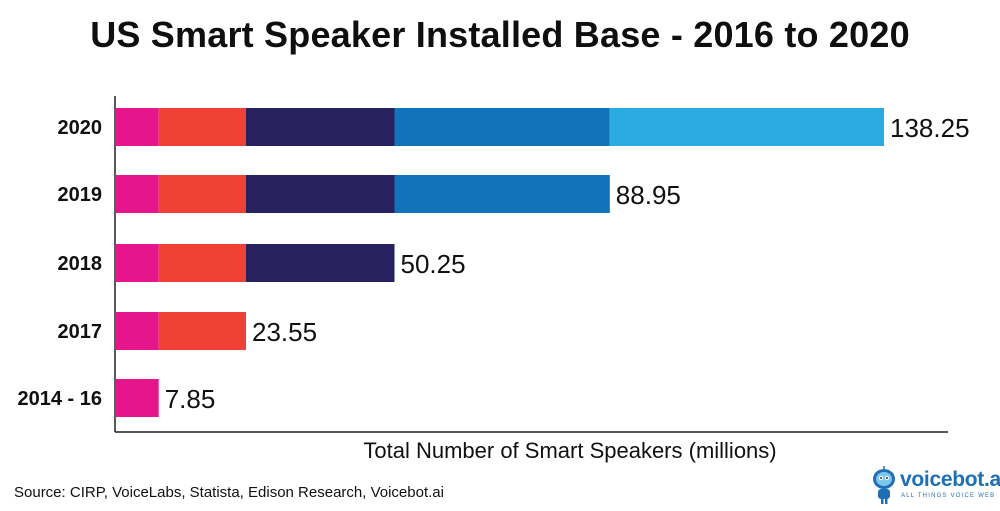 The image size is (1000, 511). Describe the element at coordinates (80, 264) in the screenshot. I see `category-label: 2018` at that location.